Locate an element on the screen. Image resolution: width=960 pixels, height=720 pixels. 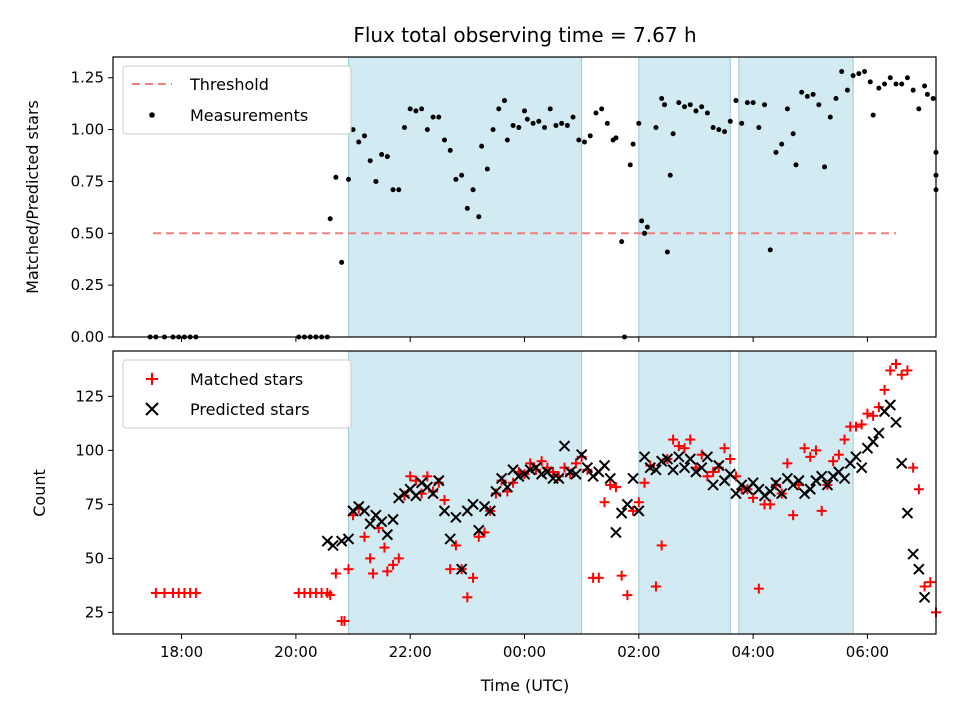
top-y-tick-label: 0.25 is located at coordinates (87, 285).